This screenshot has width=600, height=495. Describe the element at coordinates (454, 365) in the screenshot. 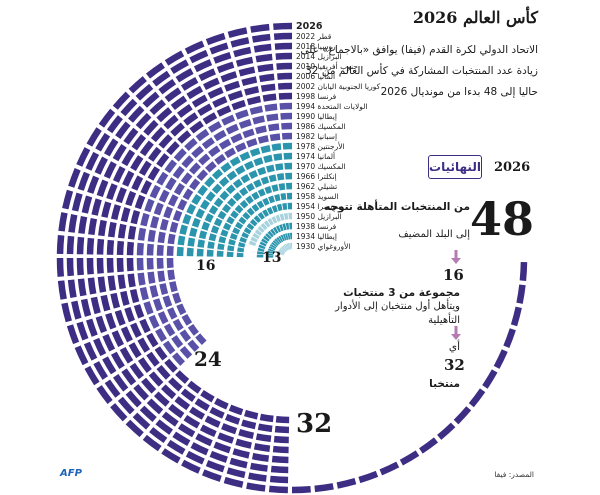

I see `teams-number: 32` at that location.